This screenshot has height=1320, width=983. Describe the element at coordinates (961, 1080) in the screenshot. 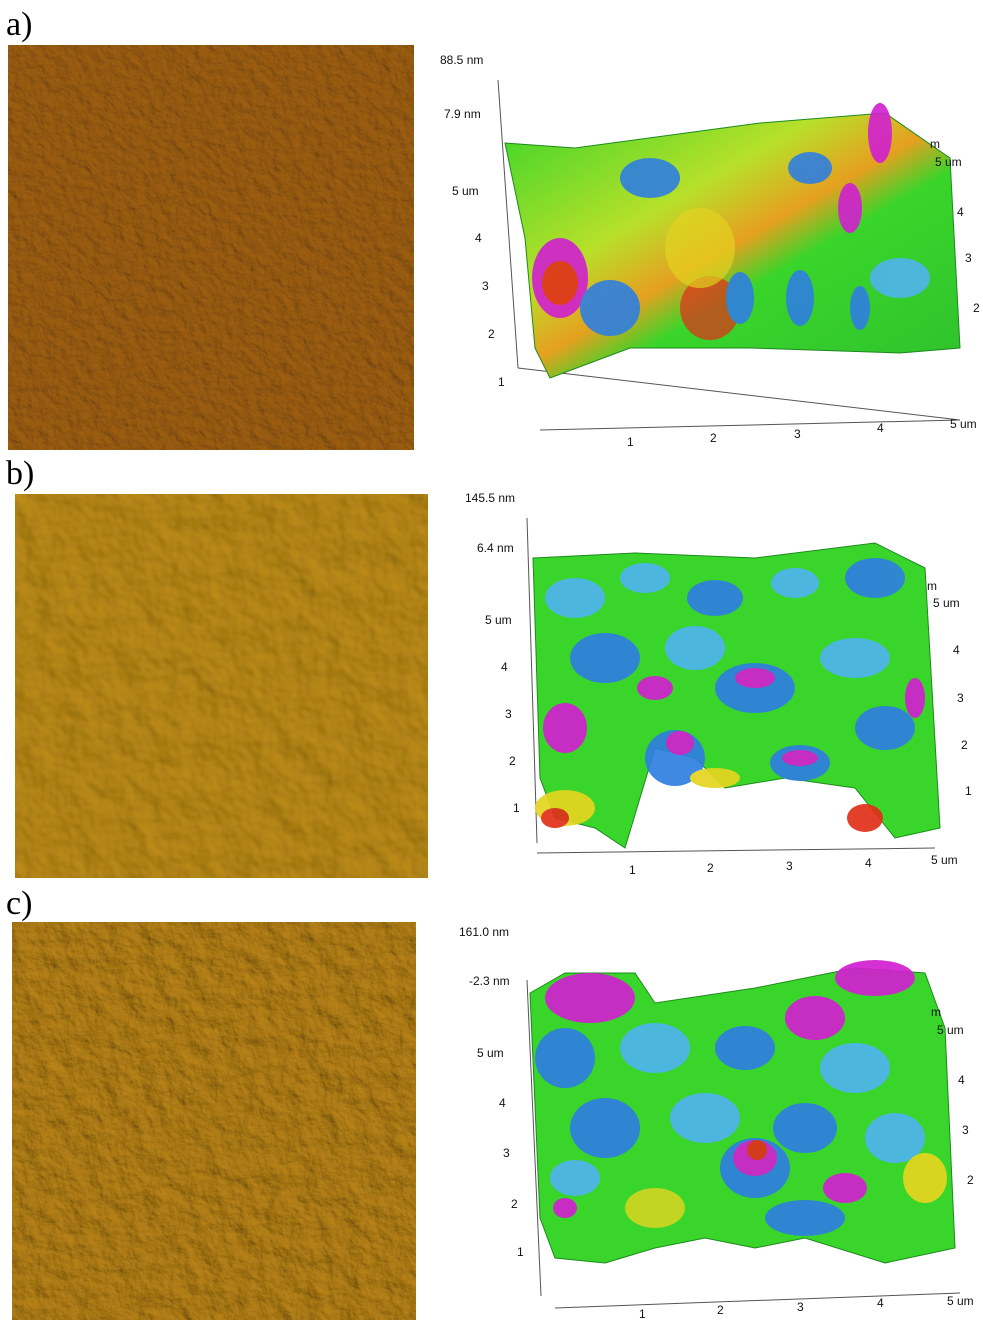

I see `right-tick-c-2: 4` at that location.